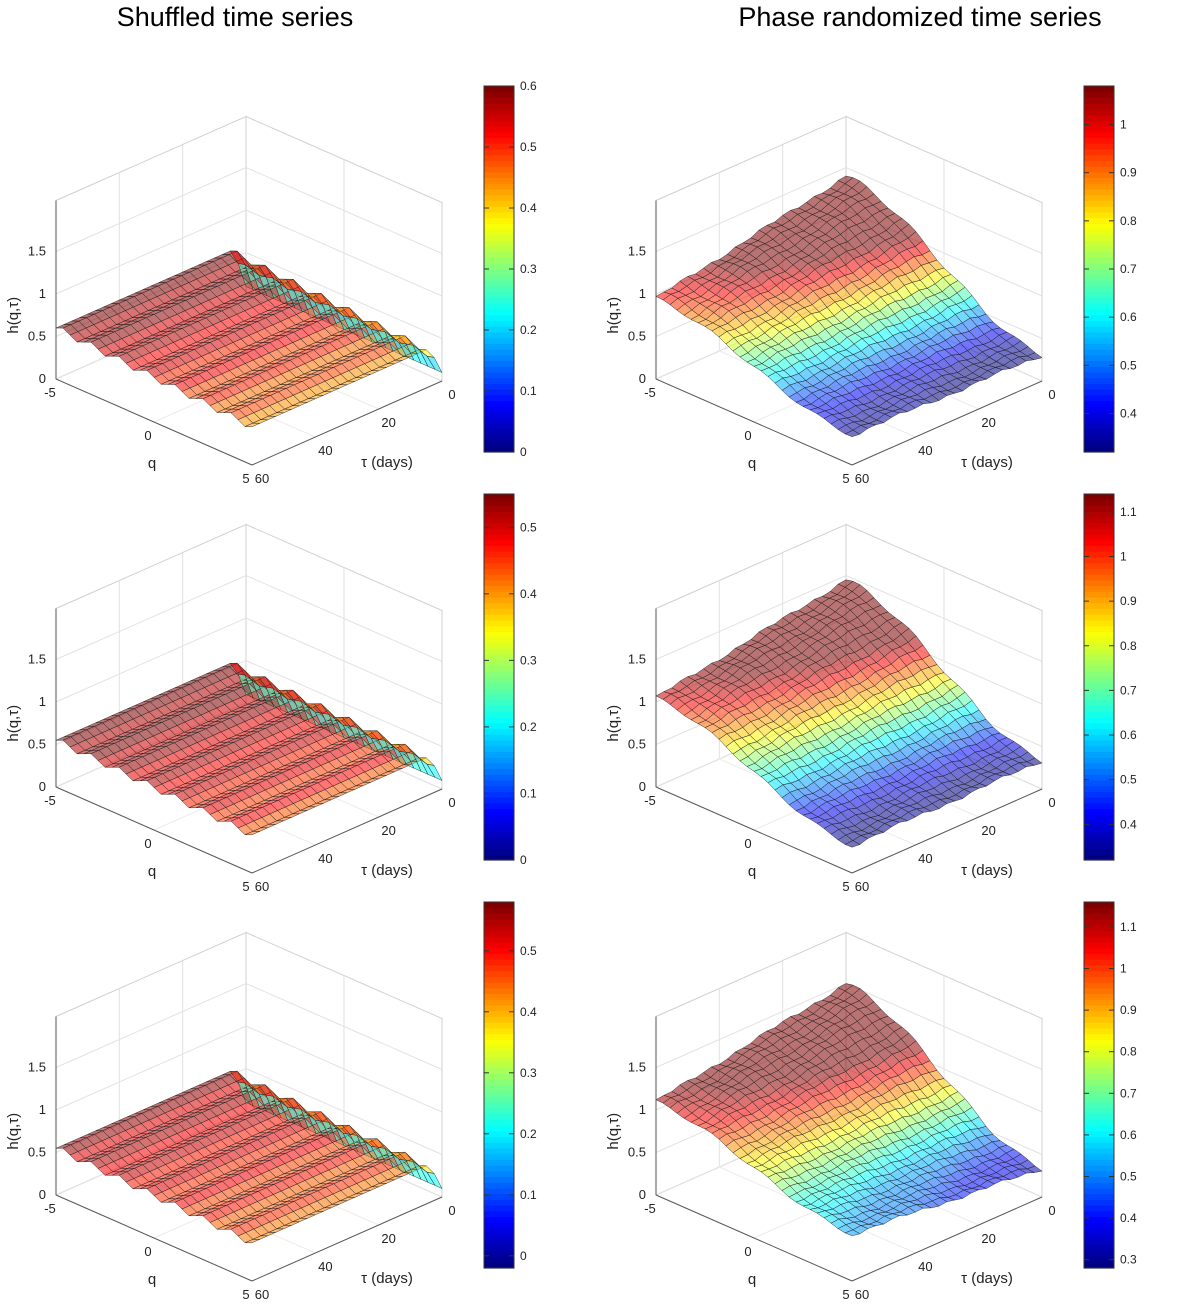 This screenshot has height=1306, width=1200. I want to click on colorbar-tick-label: 0.2, so click(528, 1134).